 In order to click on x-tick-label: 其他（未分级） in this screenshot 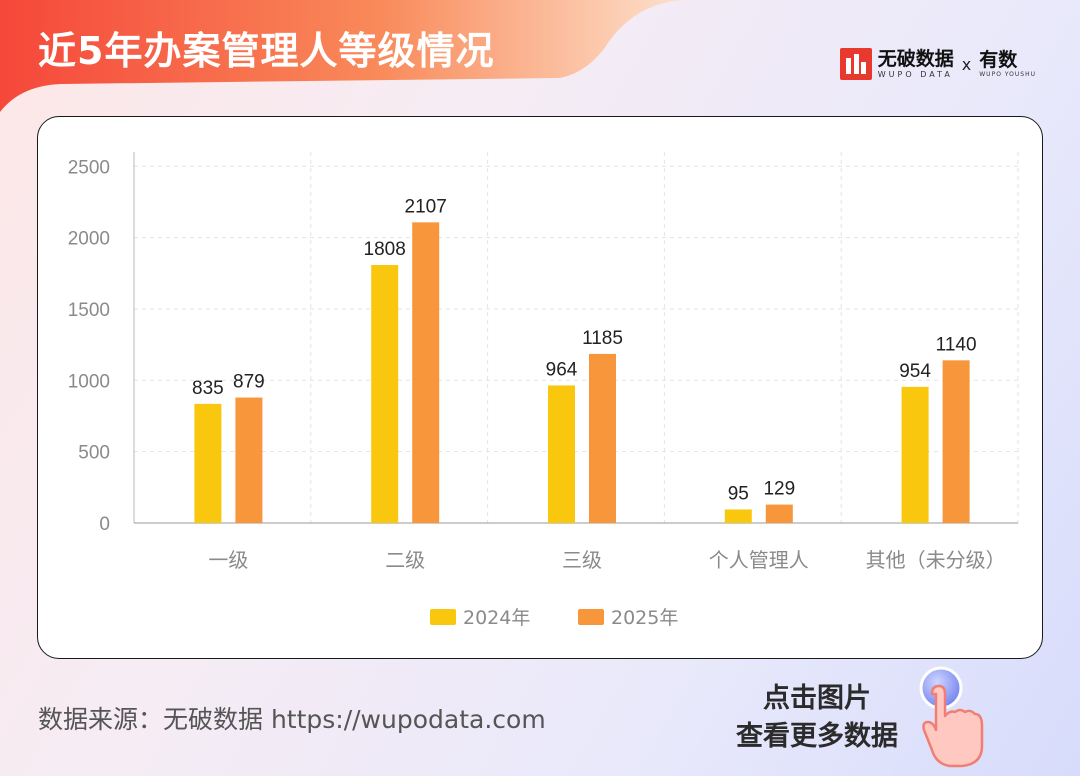, I will do `click(936, 560)`.